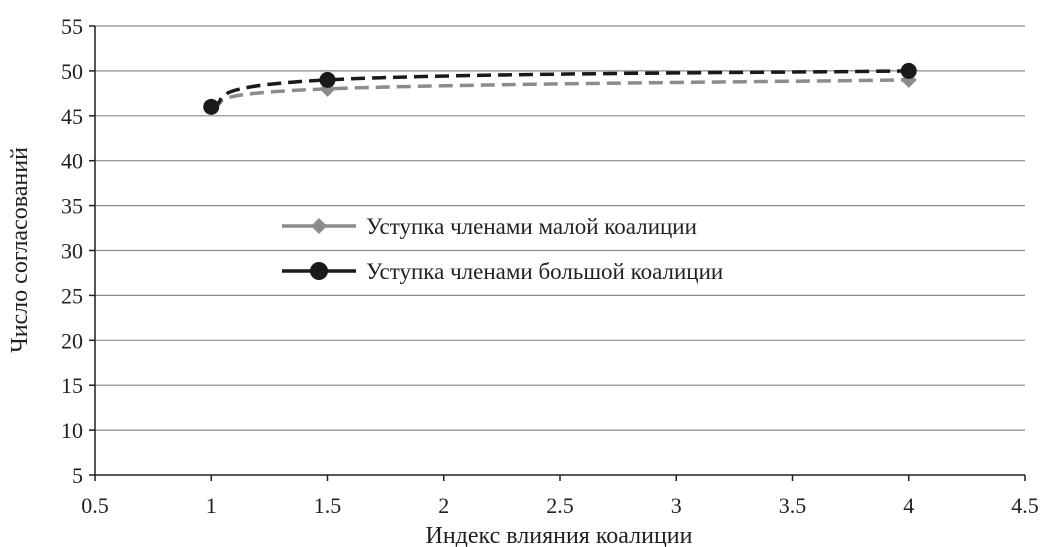  I want to click on x-tick-label: 3, so click(676, 505).